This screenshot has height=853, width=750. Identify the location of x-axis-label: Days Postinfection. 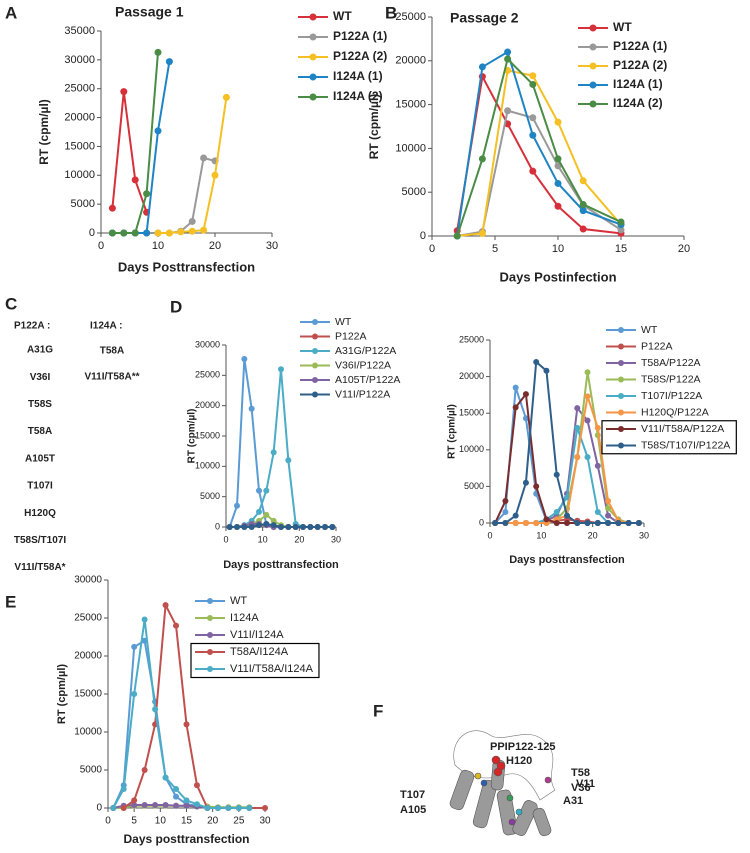
(557, 276).